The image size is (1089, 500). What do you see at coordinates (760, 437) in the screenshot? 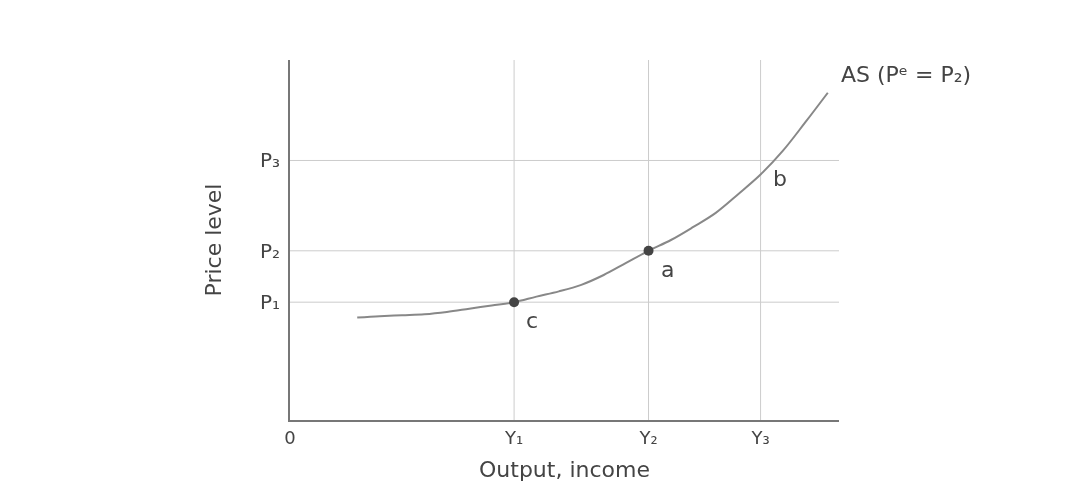
I see `x-tick-label: Y₃` at bounding box center [760, 437].